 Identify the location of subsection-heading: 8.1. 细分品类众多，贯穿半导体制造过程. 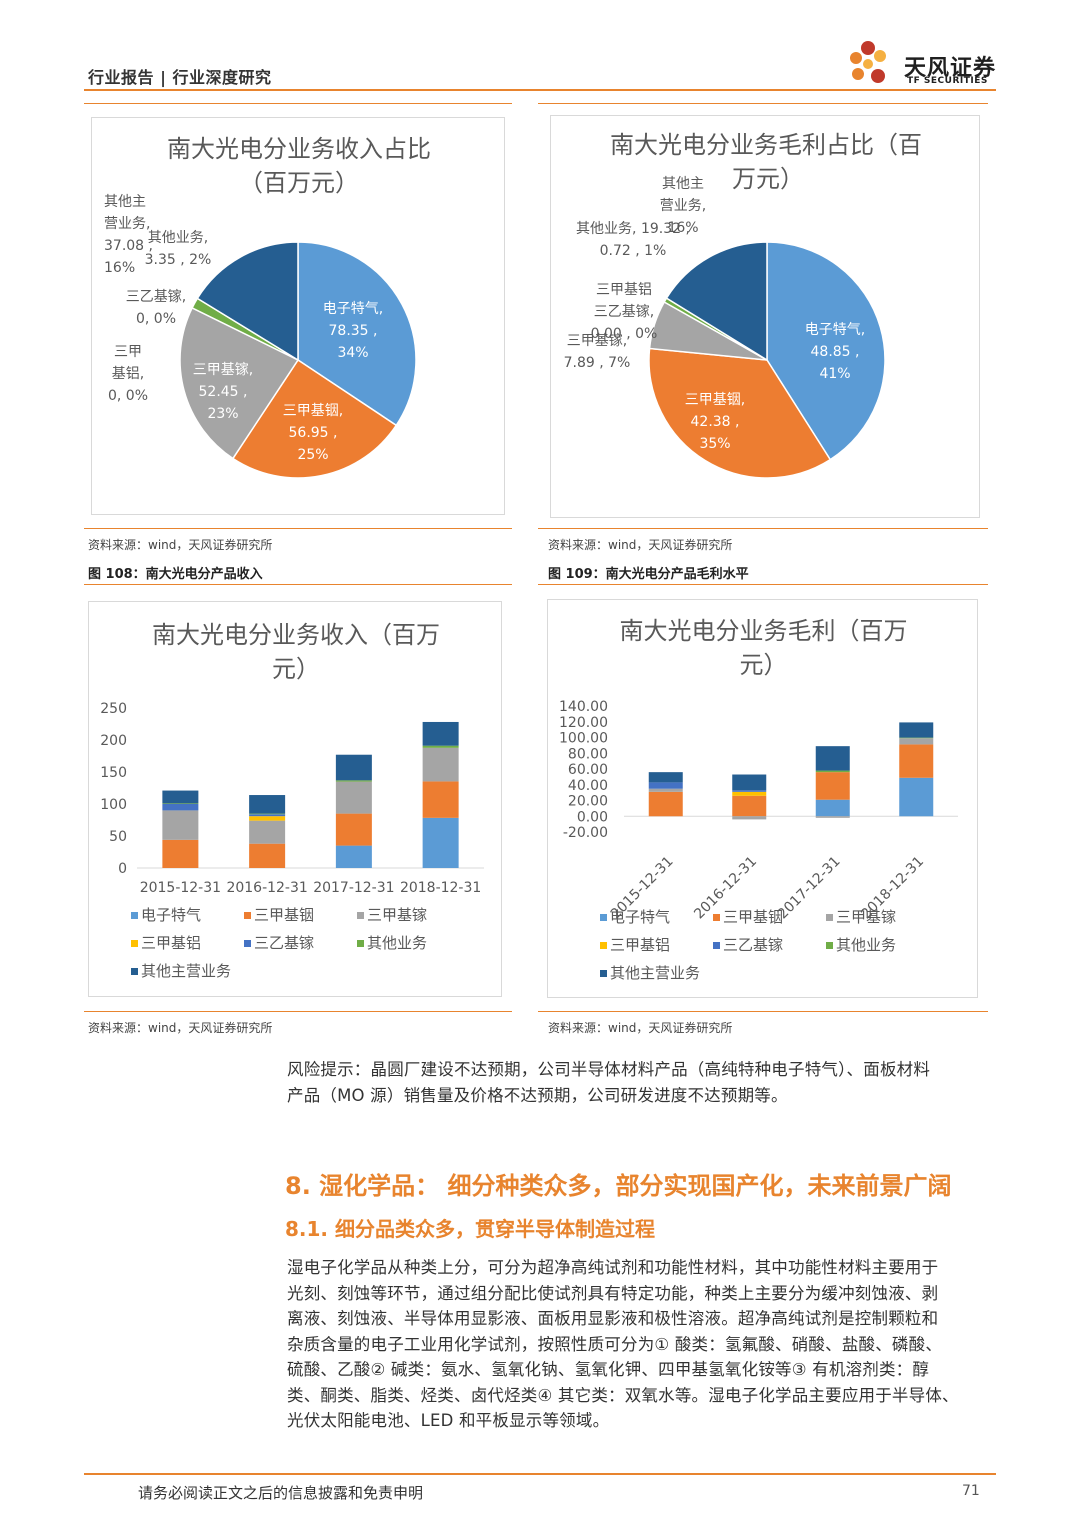
(470, 1229).